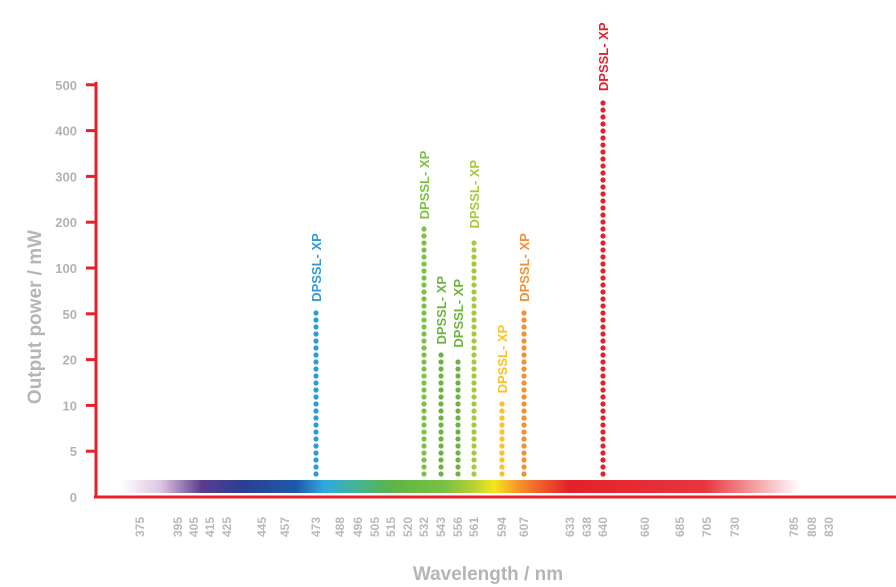  Describe the element at coordinates (424, 527) in the screenshot. I see `x-tick-label: 532` at that location.